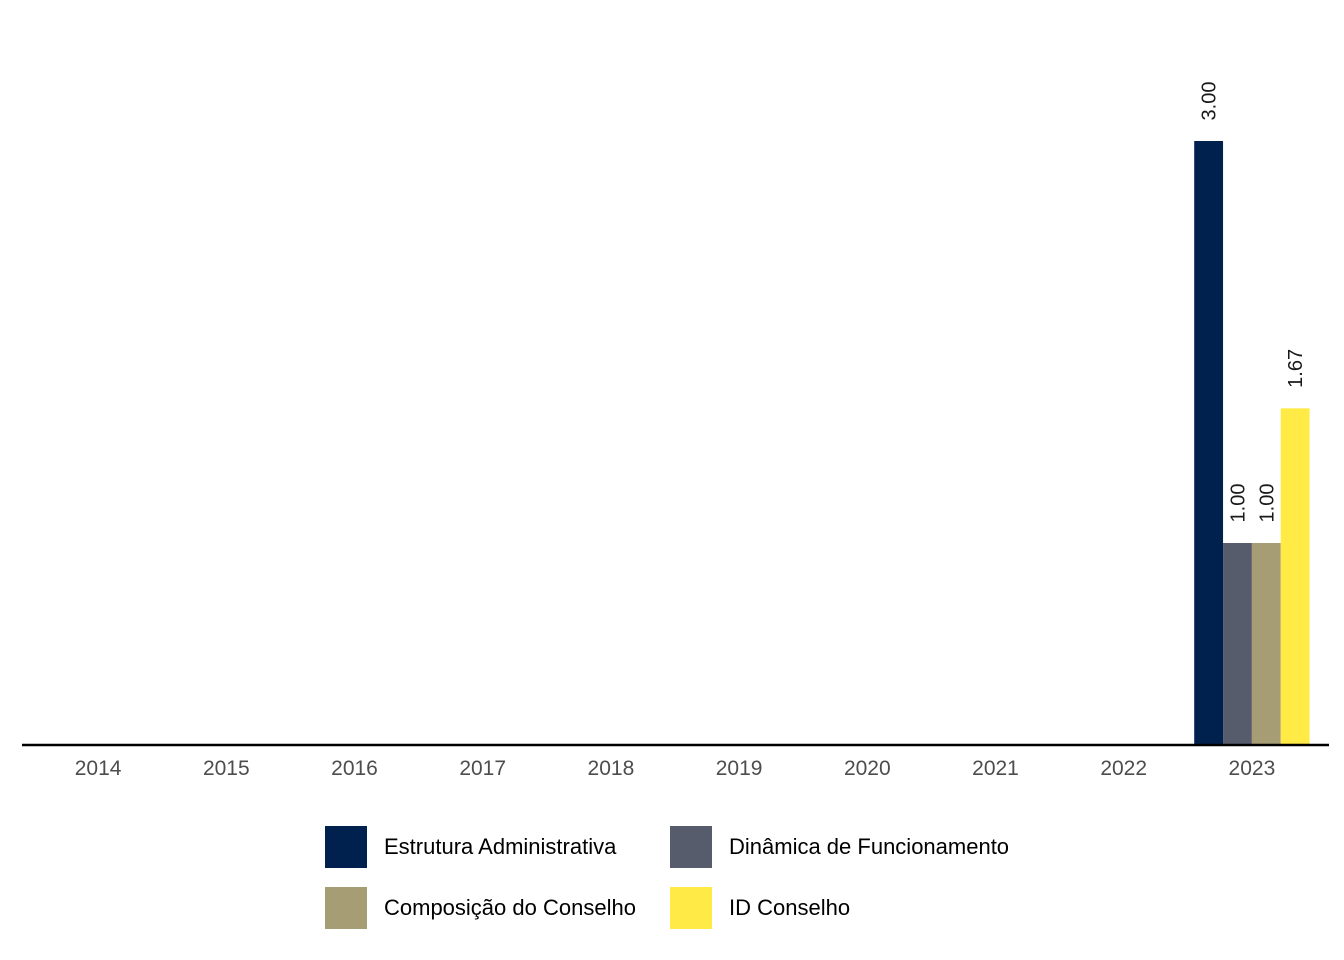 This screenshot has width=1344, height=960. What do you see at coordinates (482, 768) in the screenshot?
I see `x-tick-label-2017: 2017` at bounding box center [482, 768].